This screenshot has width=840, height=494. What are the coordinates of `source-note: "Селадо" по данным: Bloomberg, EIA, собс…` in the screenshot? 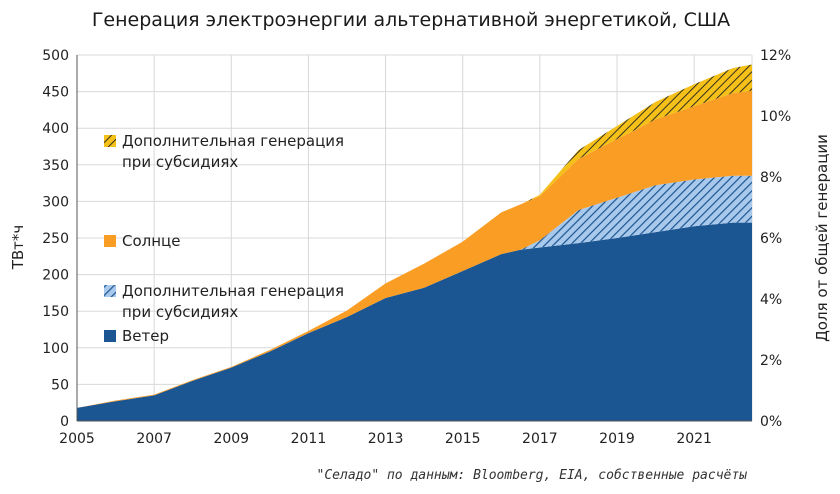 It's located at (532, 475).